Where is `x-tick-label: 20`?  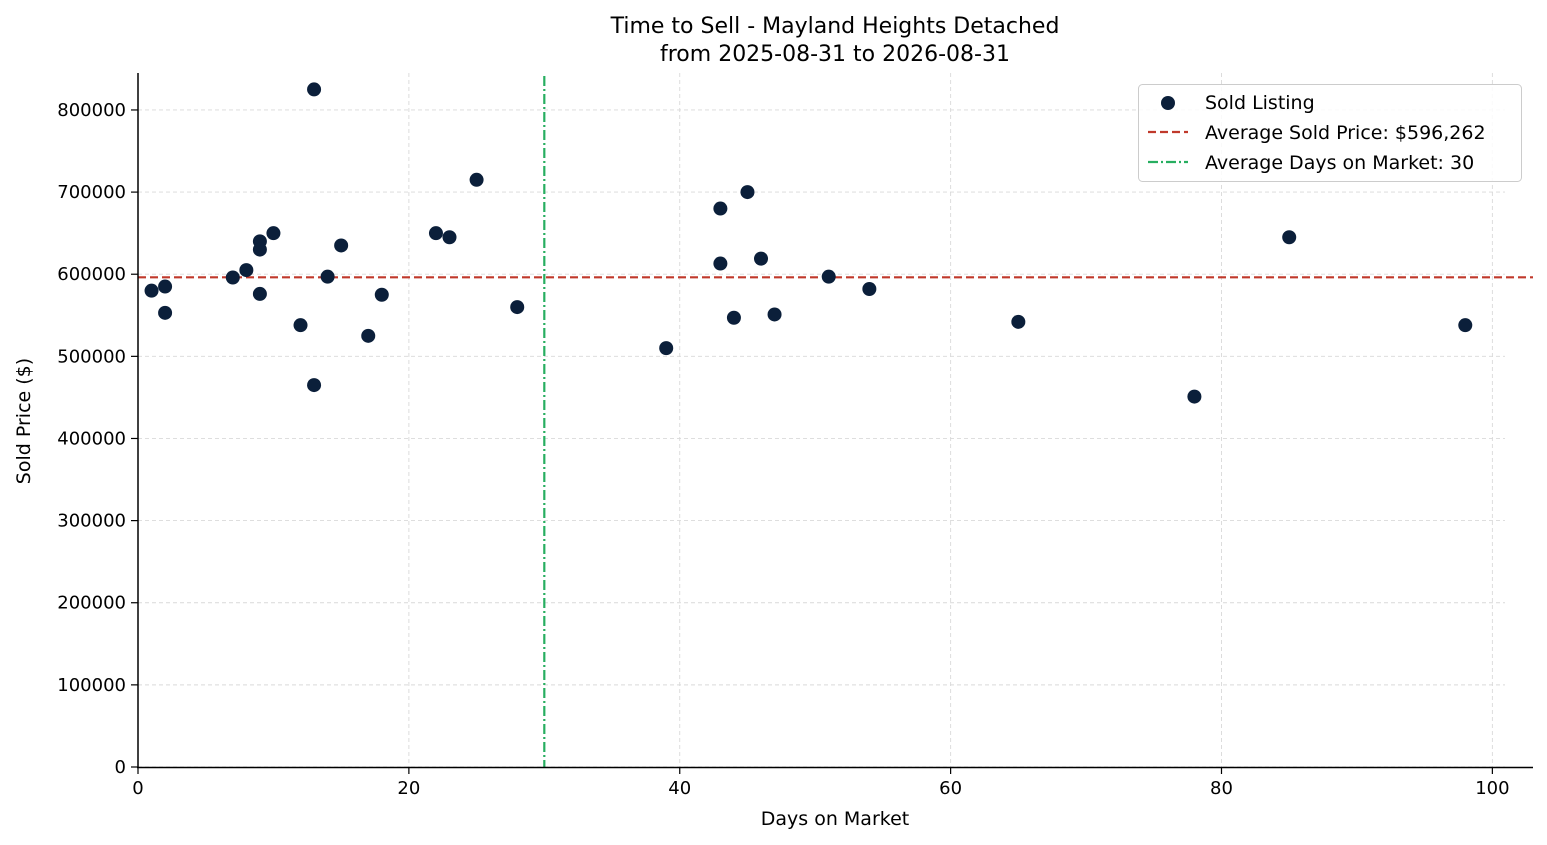
x-tick-label: 20 is located at coordinates (408, 788).